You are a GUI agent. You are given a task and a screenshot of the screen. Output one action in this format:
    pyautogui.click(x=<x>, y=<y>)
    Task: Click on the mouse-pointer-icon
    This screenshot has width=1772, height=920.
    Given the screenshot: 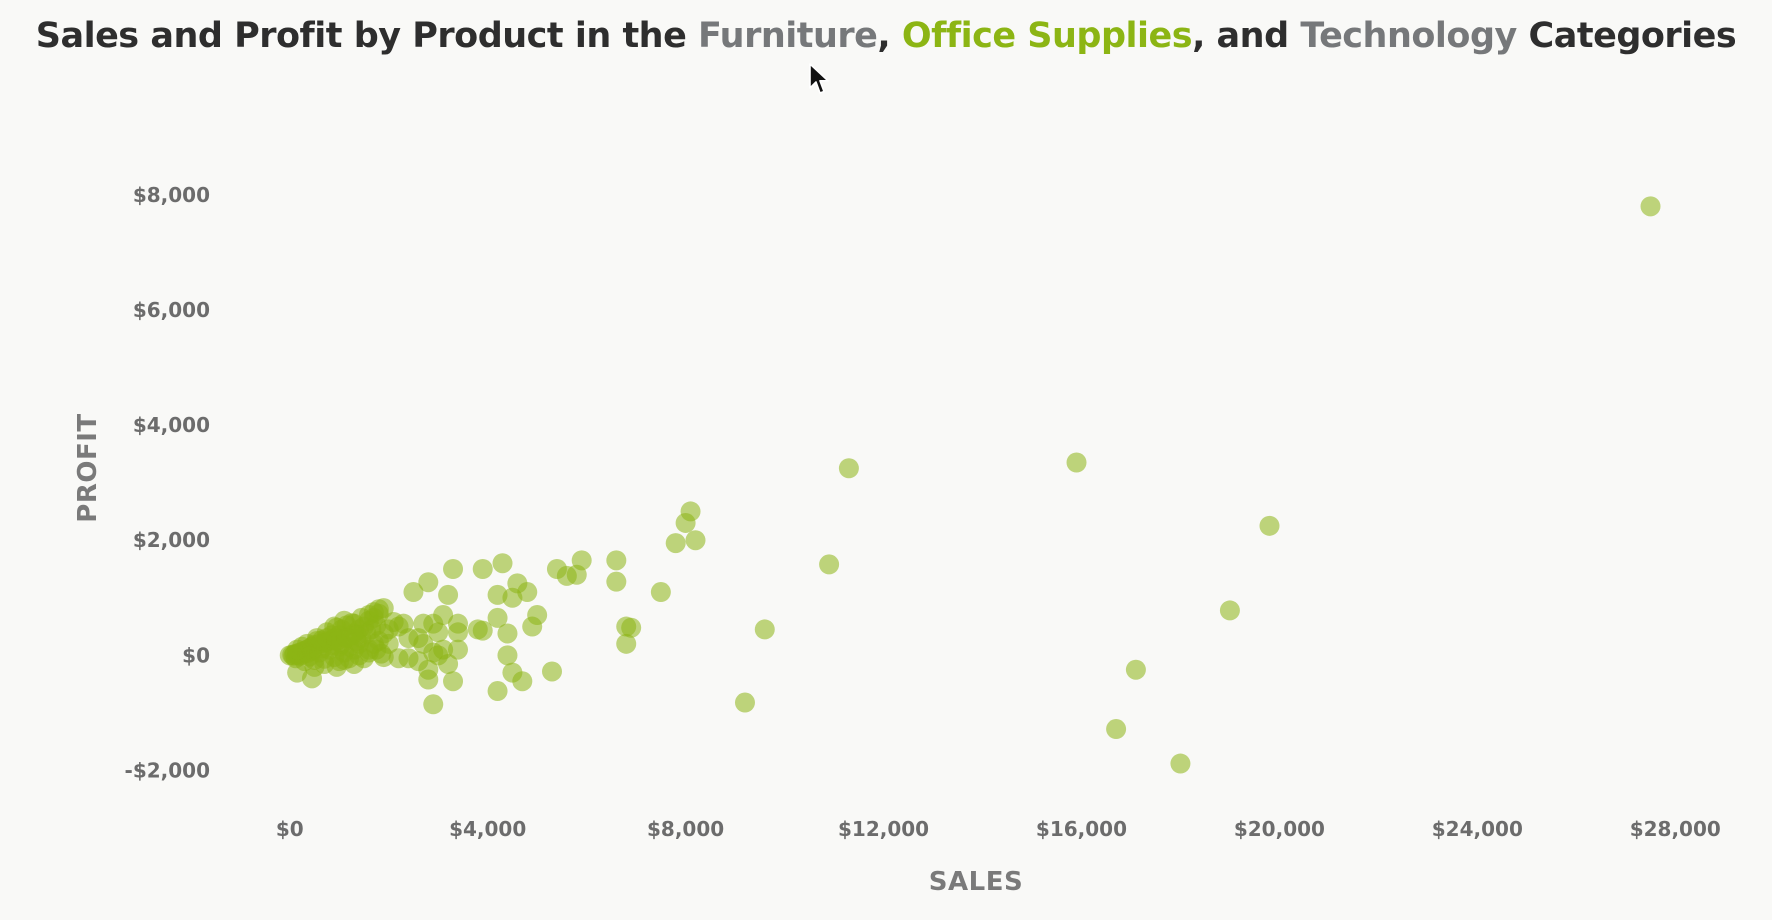 What is the action you would take?
    pyautogui.click(x=819, y=78)
    